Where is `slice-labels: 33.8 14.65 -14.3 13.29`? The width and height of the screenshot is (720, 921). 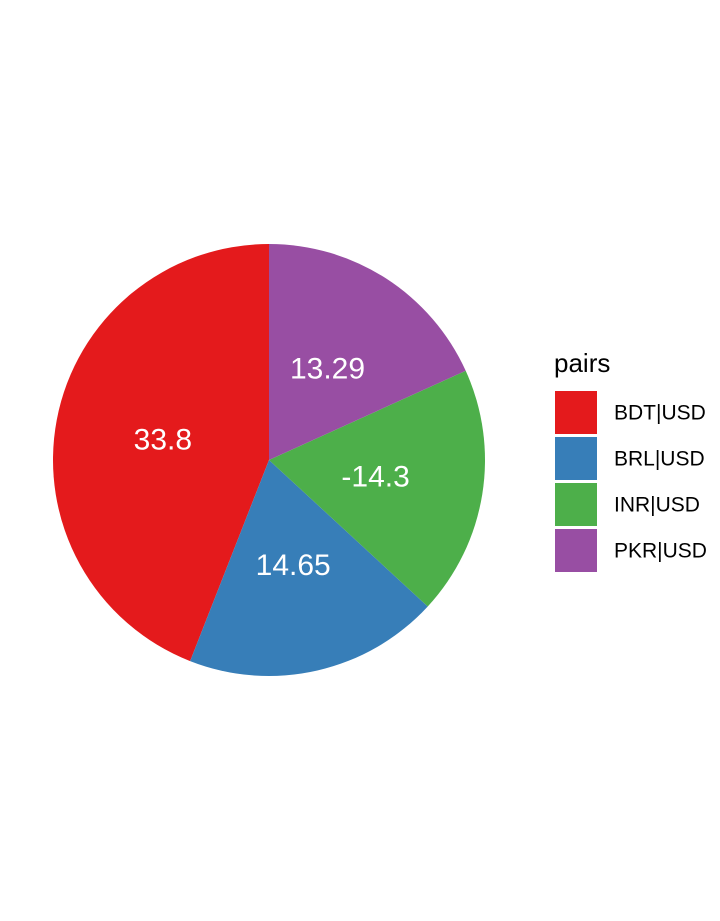 slice-labels: 33.8 14.65 -14.3 13.29 is located at coordinates (272, 467).